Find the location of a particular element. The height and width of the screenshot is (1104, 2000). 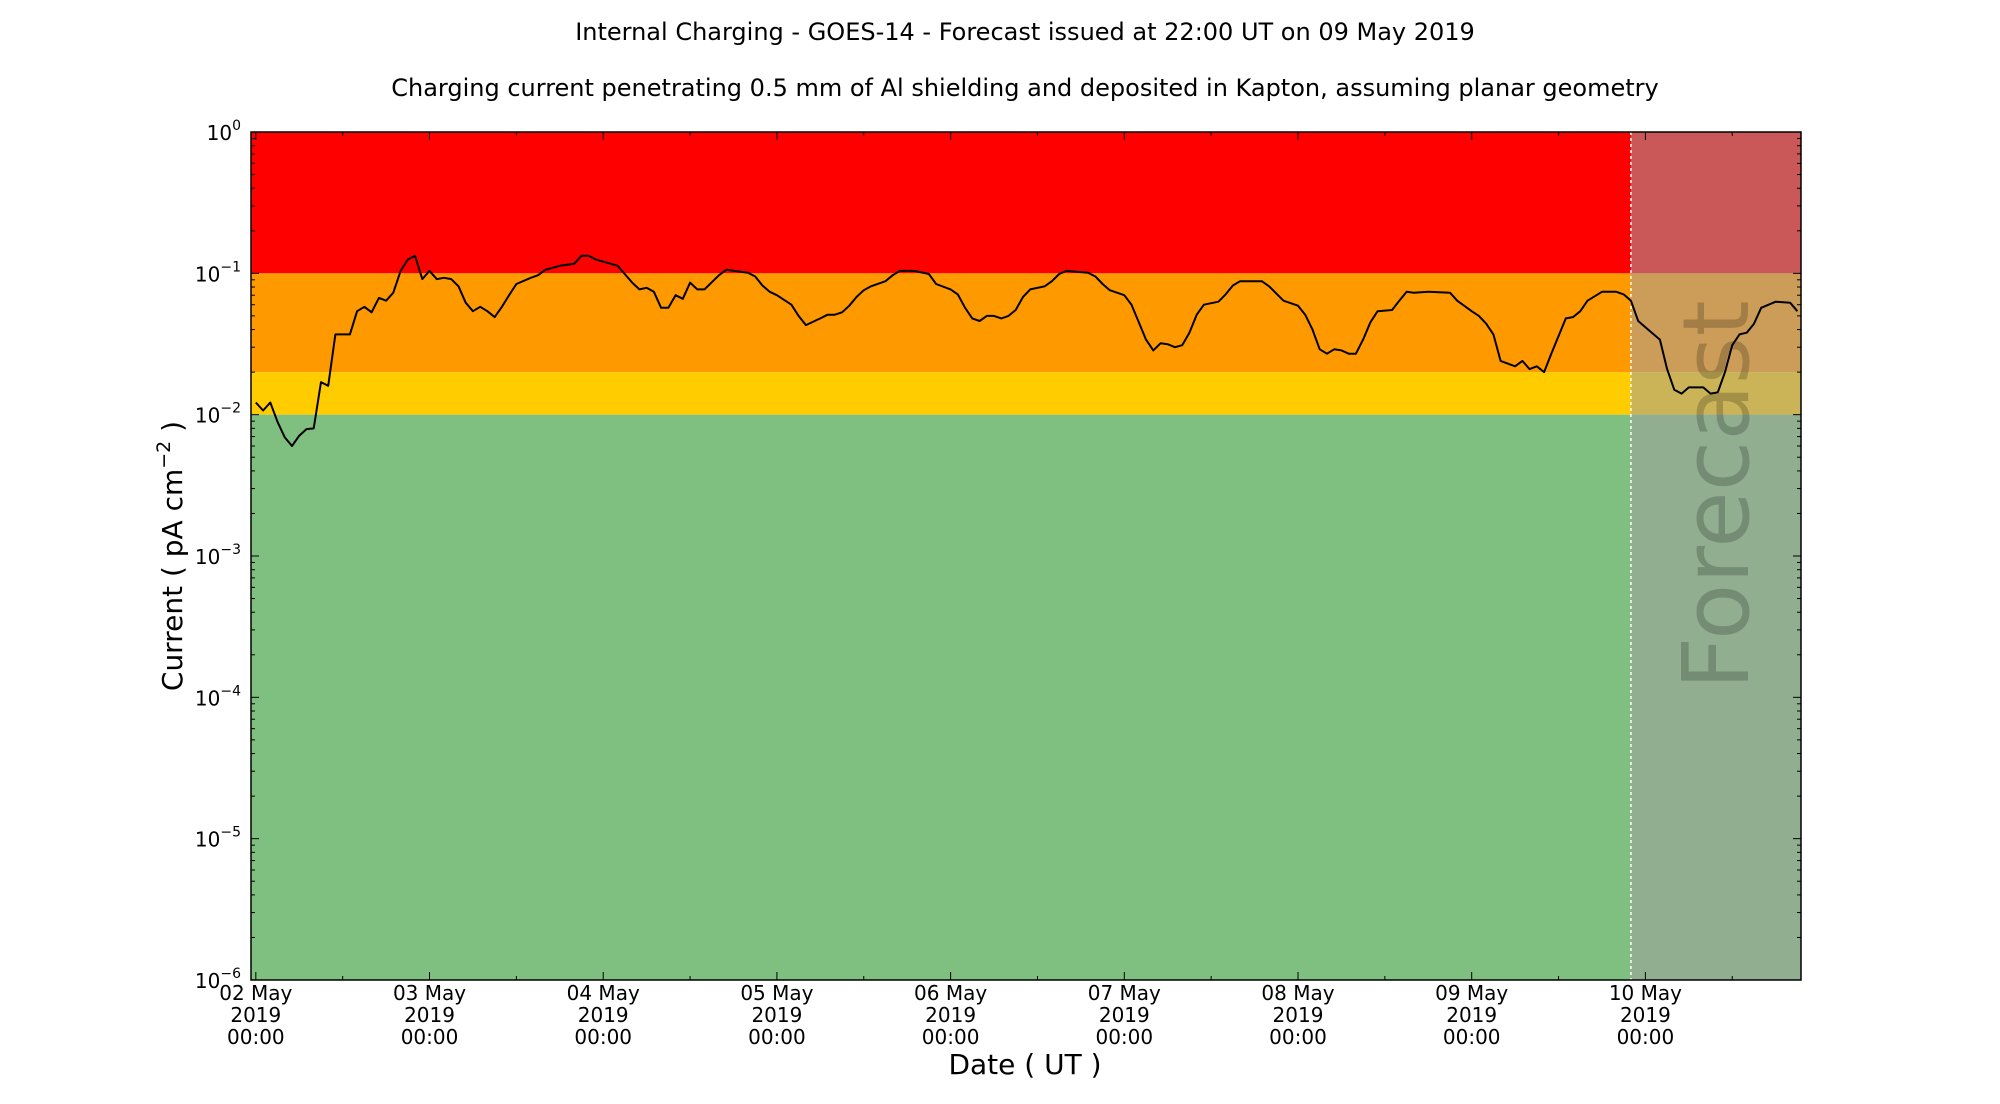

x-tick-label: 09 May is located at coordinates (1471, 993).